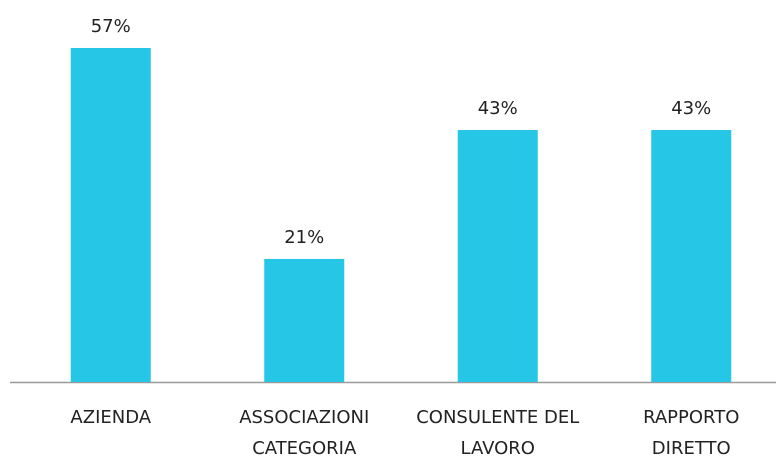 The image size is (776, 464). I want to click on value-label: 21%, so click(304, 237).